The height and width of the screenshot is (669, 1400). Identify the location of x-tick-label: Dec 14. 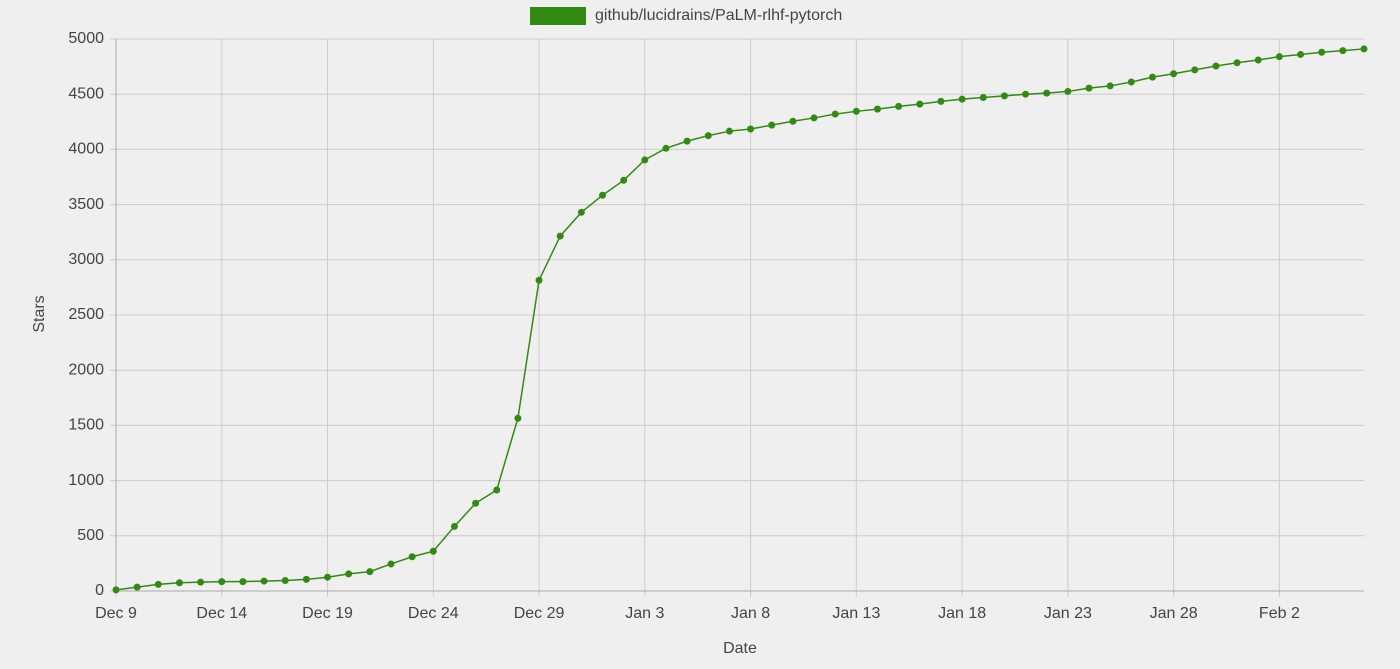
(221, 613).